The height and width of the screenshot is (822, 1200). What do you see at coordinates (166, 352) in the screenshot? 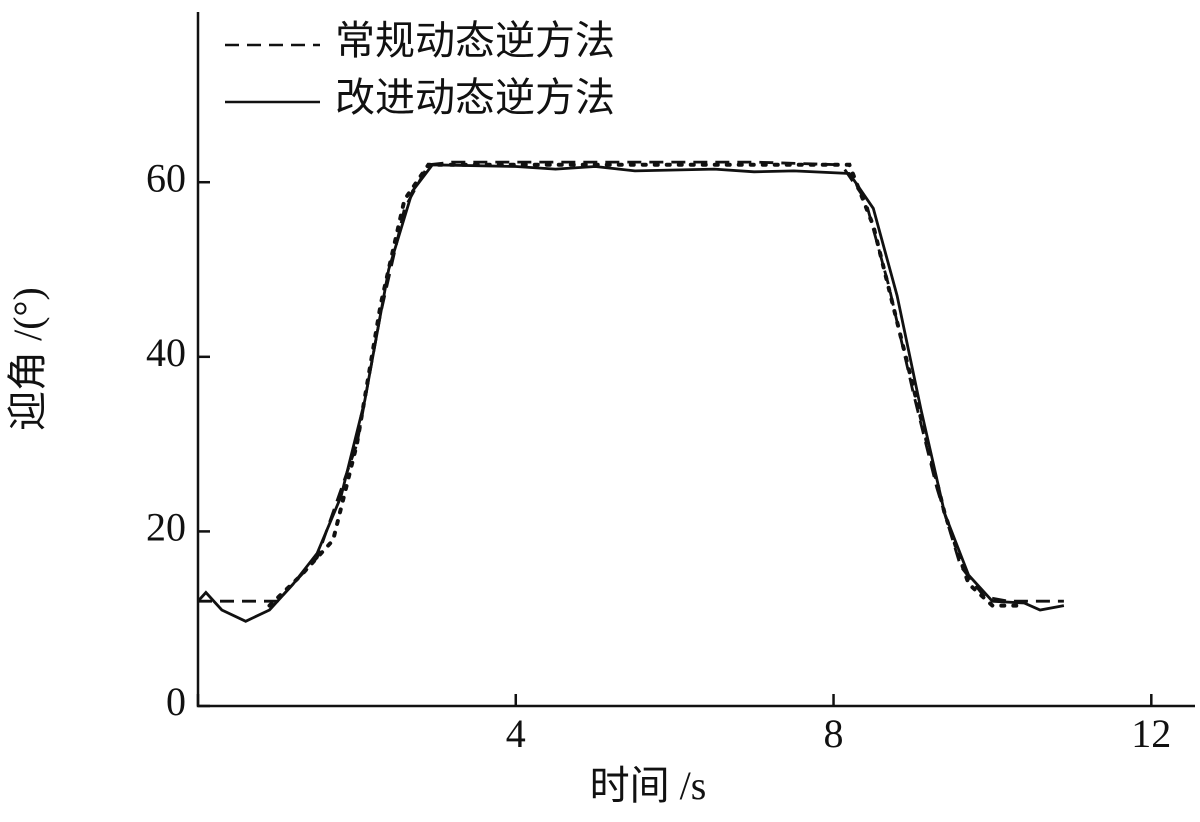
I see `y-tick-label: 40` at bounding box center [166, 352].